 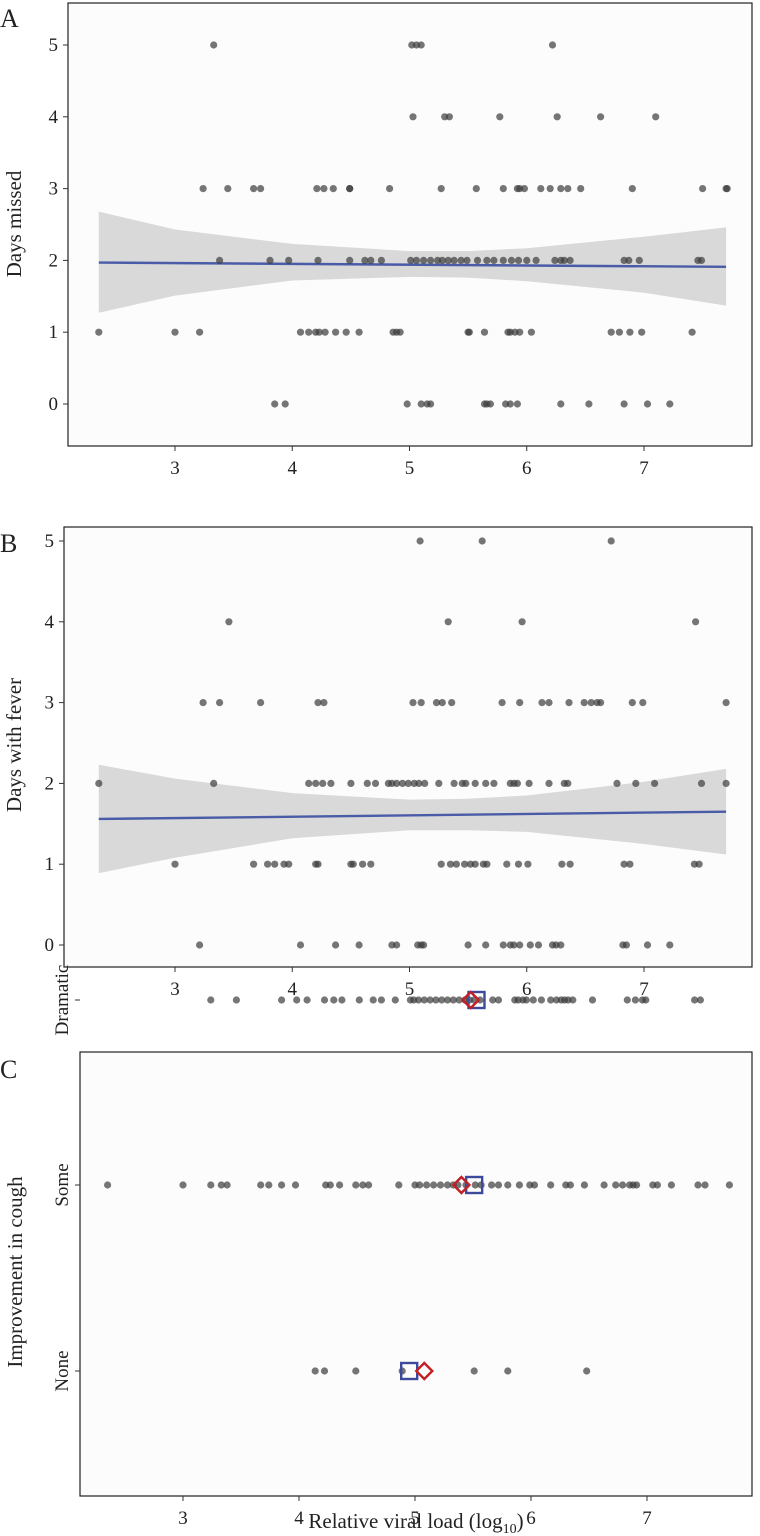 What do you see at coordinates (175, 989) in the screenshot?
I see `x-tick-label: 3` at bounding box center [175, 989].